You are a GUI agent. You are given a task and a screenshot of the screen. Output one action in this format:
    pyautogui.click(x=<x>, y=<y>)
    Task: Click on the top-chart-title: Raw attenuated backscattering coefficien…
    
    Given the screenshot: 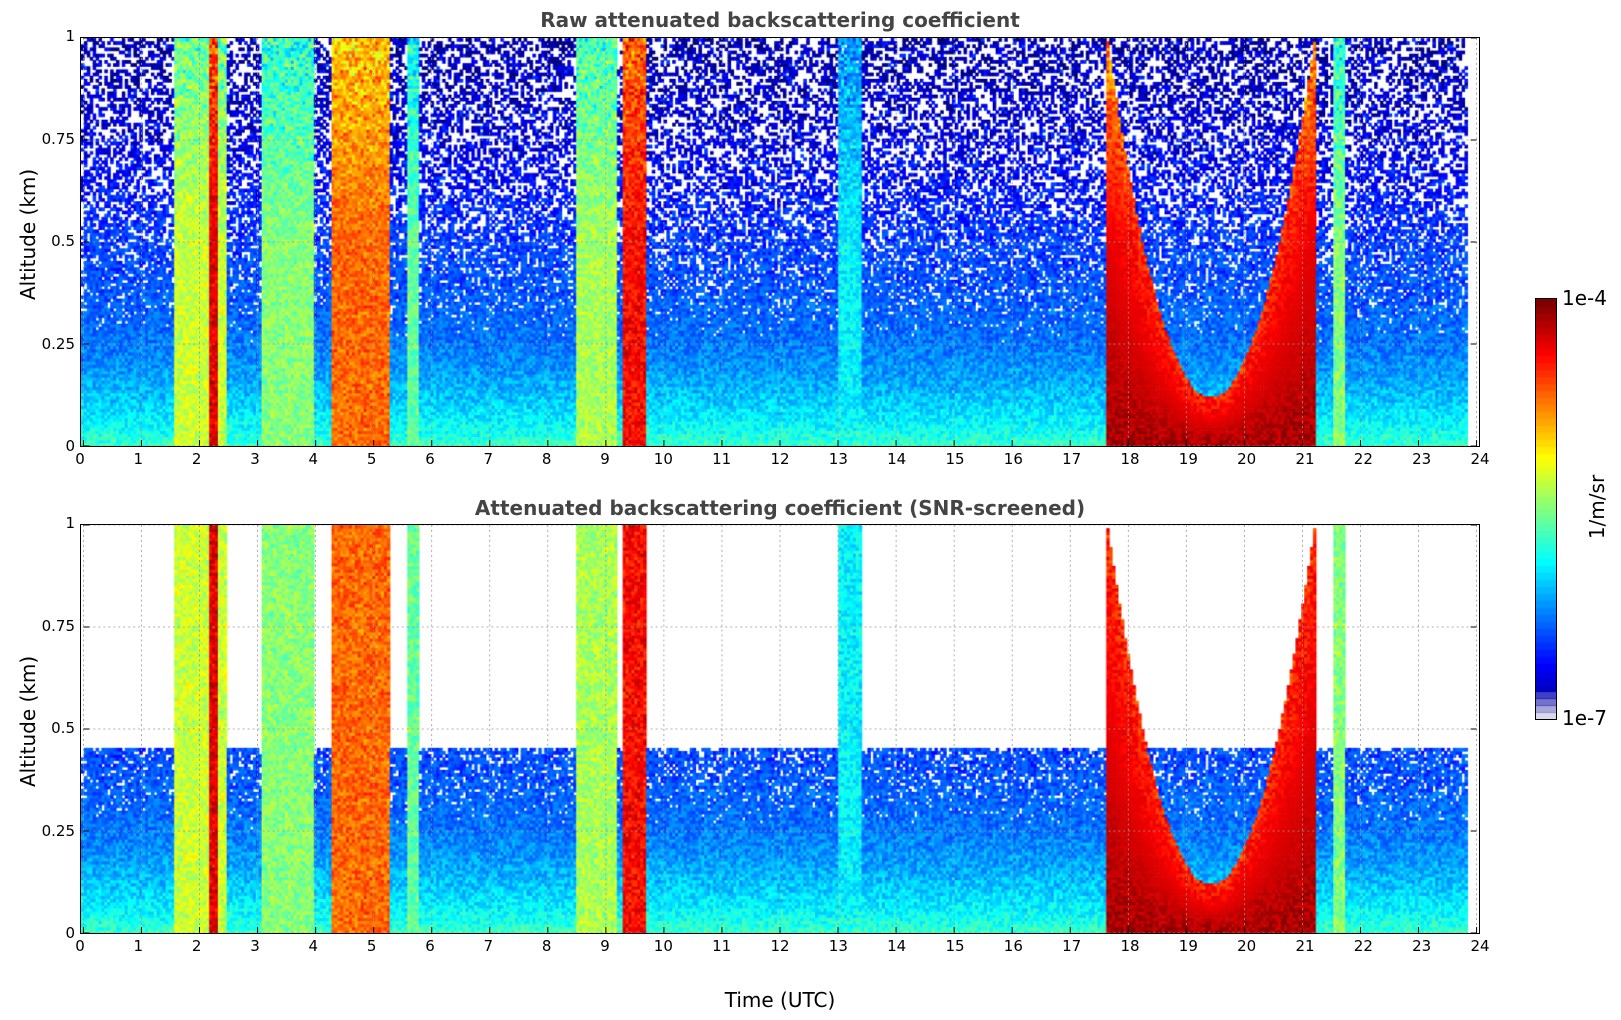 What is the action you would take?
    pyautogui.click(x=780, y=20)
    